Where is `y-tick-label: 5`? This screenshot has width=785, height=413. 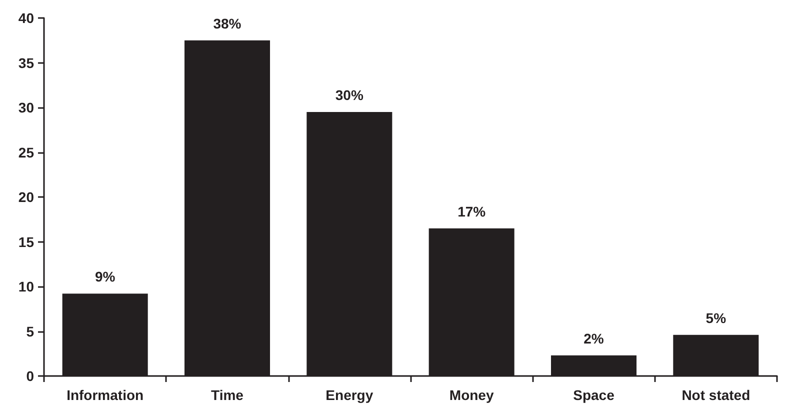 y-tick-label: 5 is located at coordinates (30, 331).